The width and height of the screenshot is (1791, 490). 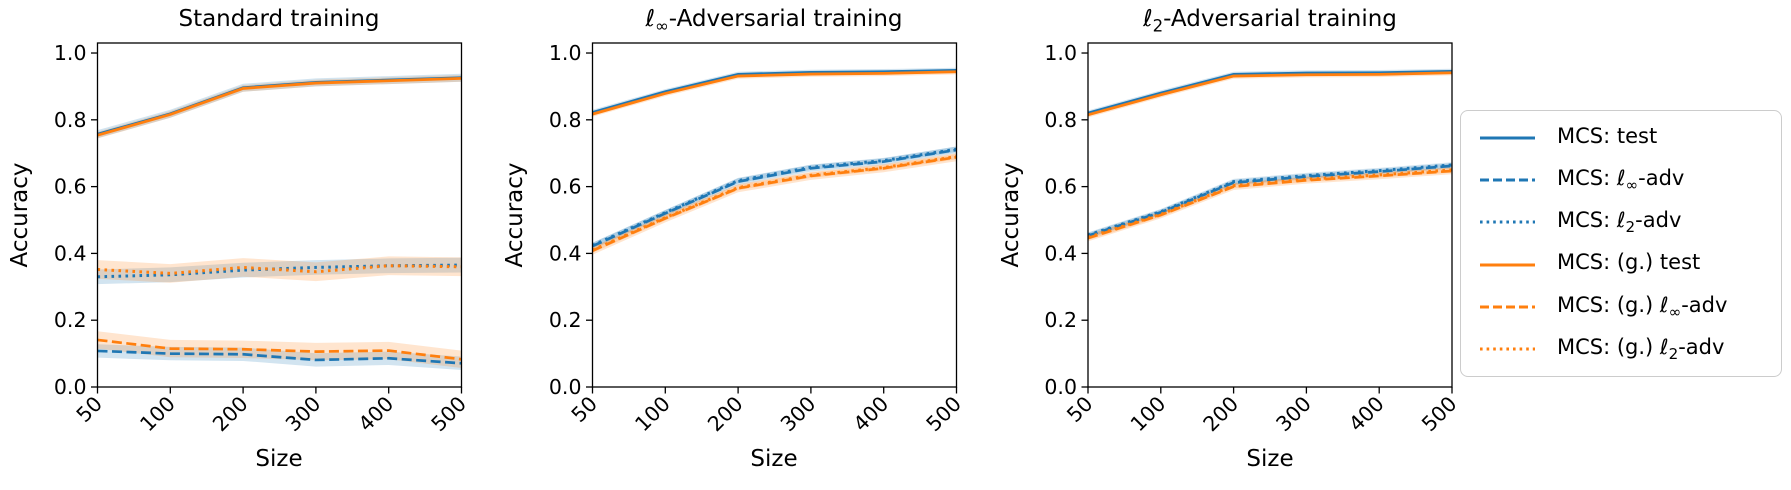 What do you see at coordinates (20, 215) in the screenshot?
I see `y-axis-label-1: Accuracy` at bounding box center [20, 215].